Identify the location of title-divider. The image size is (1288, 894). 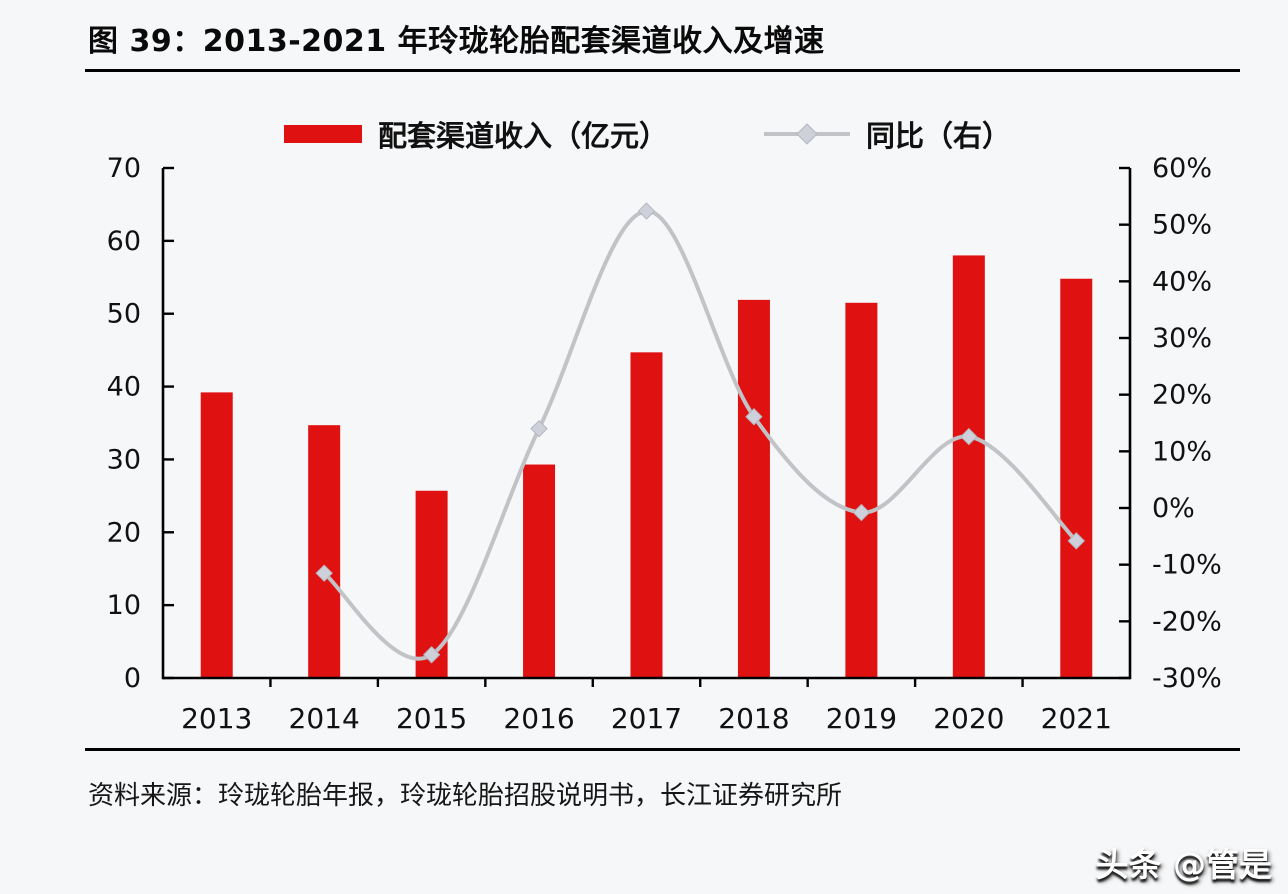
(662, 70).